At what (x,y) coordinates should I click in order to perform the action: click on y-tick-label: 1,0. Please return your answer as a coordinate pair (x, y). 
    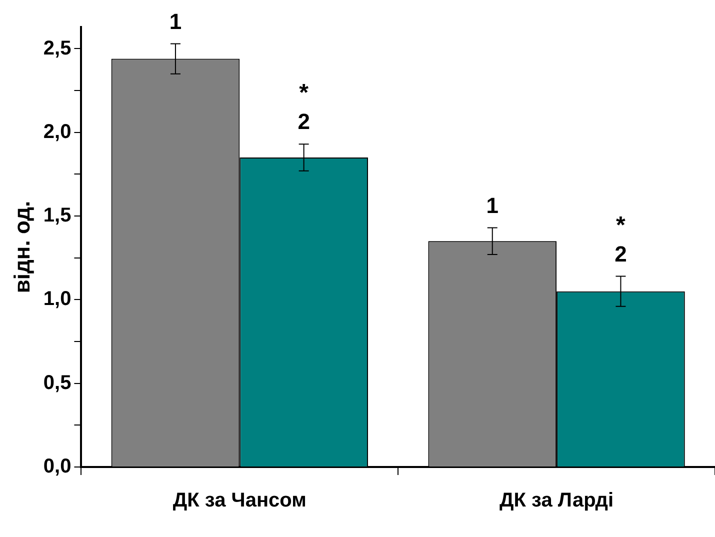
    Looking at the image, I should click on (57, 299).